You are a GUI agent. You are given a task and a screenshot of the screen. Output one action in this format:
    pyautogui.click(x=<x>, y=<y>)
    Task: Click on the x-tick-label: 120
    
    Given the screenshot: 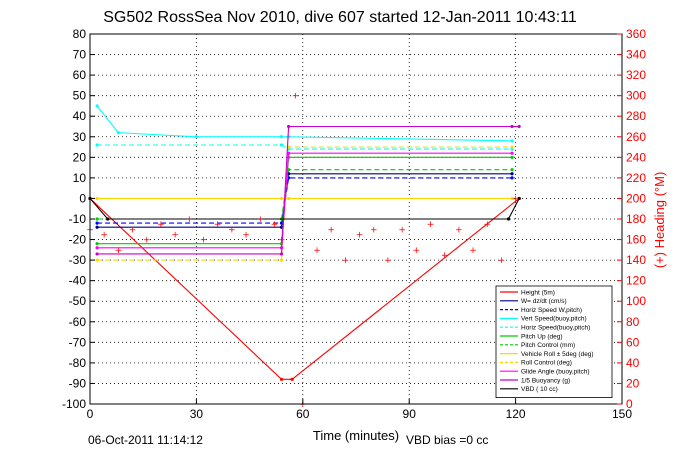 What is the action you would take?
    pyautogui.click(x=516, y=414)
    